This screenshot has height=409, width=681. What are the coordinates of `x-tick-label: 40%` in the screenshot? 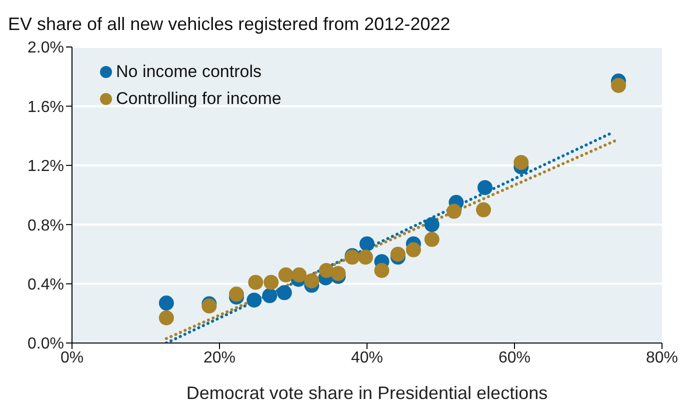 It's located at (367, 357).